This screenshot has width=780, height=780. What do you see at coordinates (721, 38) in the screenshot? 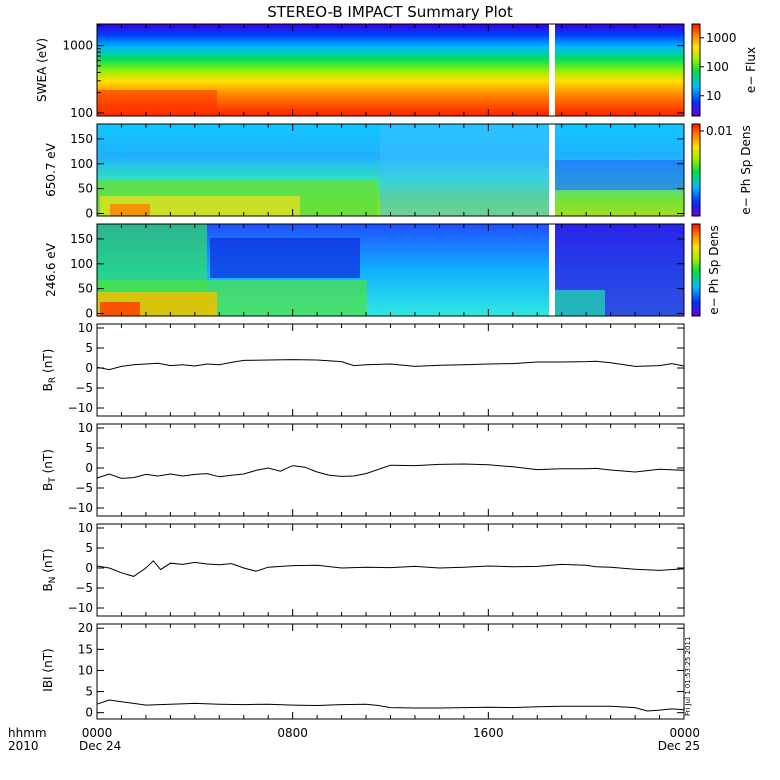
I see `swea-colorbar-tick-label: 1000` at bounding box center [721, 38].